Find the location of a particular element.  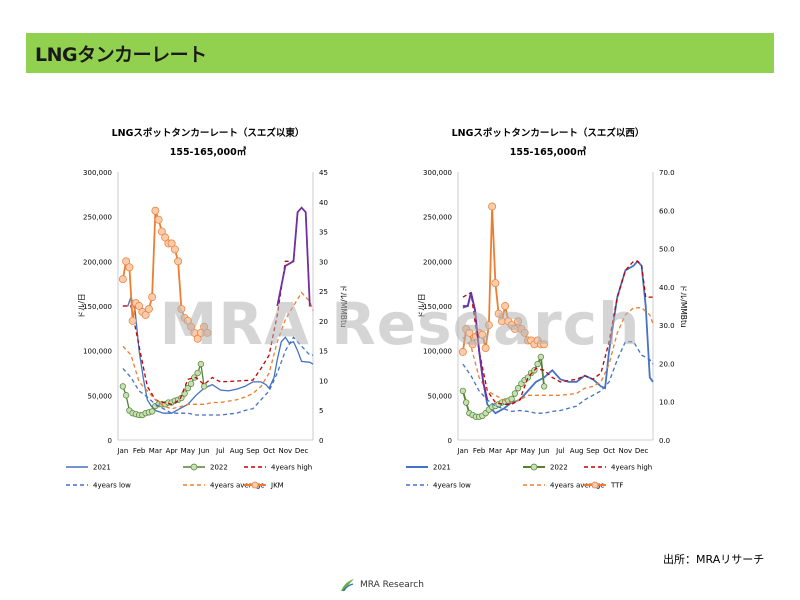

x-tick-label: Jun is located at coordinates (204, 451).